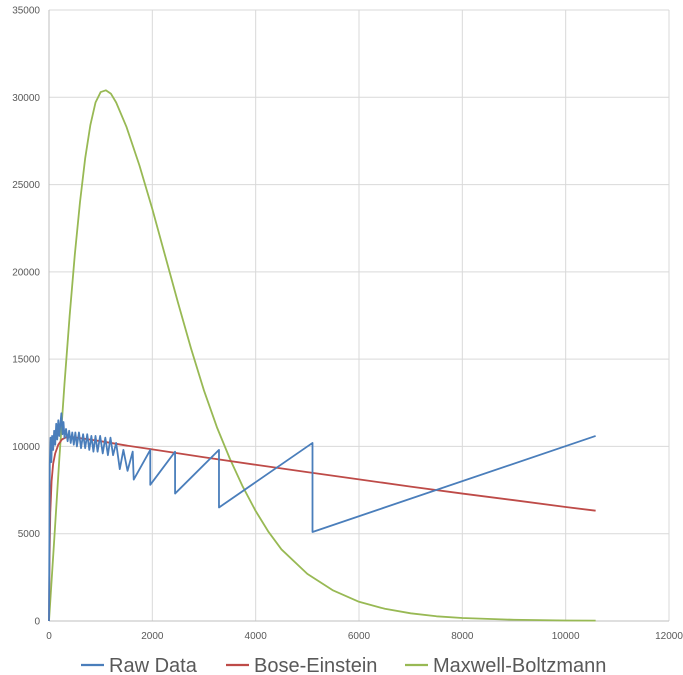 The width and height of the screenshot is (683, 675). Describe the element at coordinates (29, 534) in the screenshot. I see `y-tick-label: 5000` at that location.